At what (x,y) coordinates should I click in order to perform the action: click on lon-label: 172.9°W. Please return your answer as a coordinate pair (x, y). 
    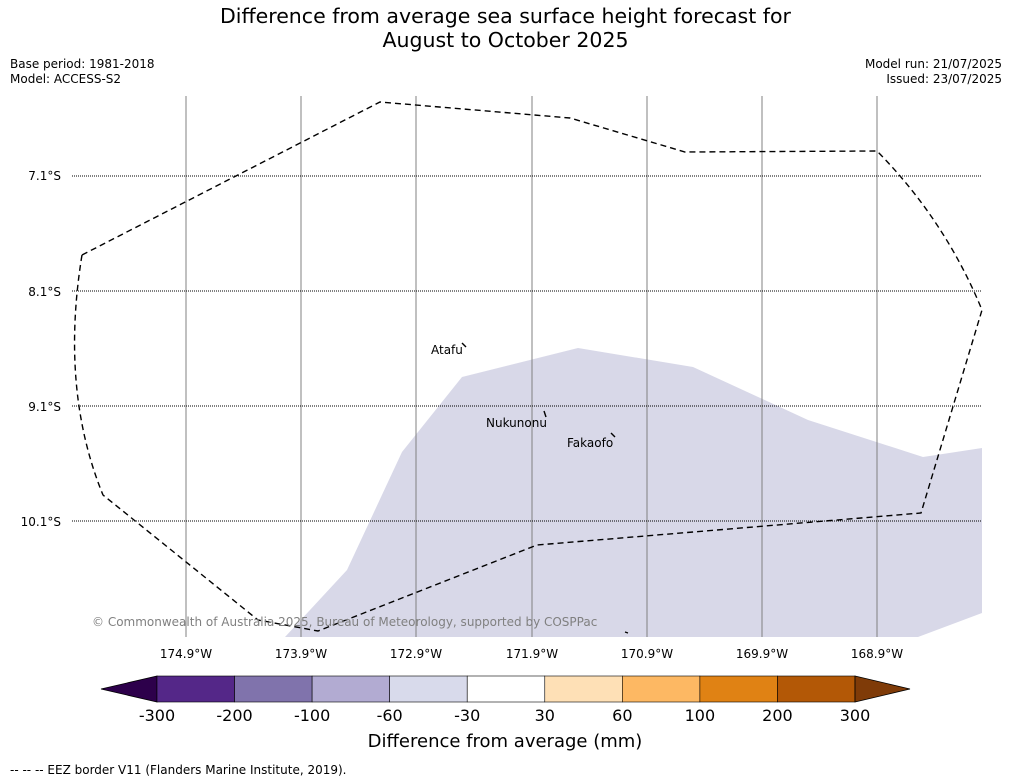
    Looking at the image, I should click on (416, 654).